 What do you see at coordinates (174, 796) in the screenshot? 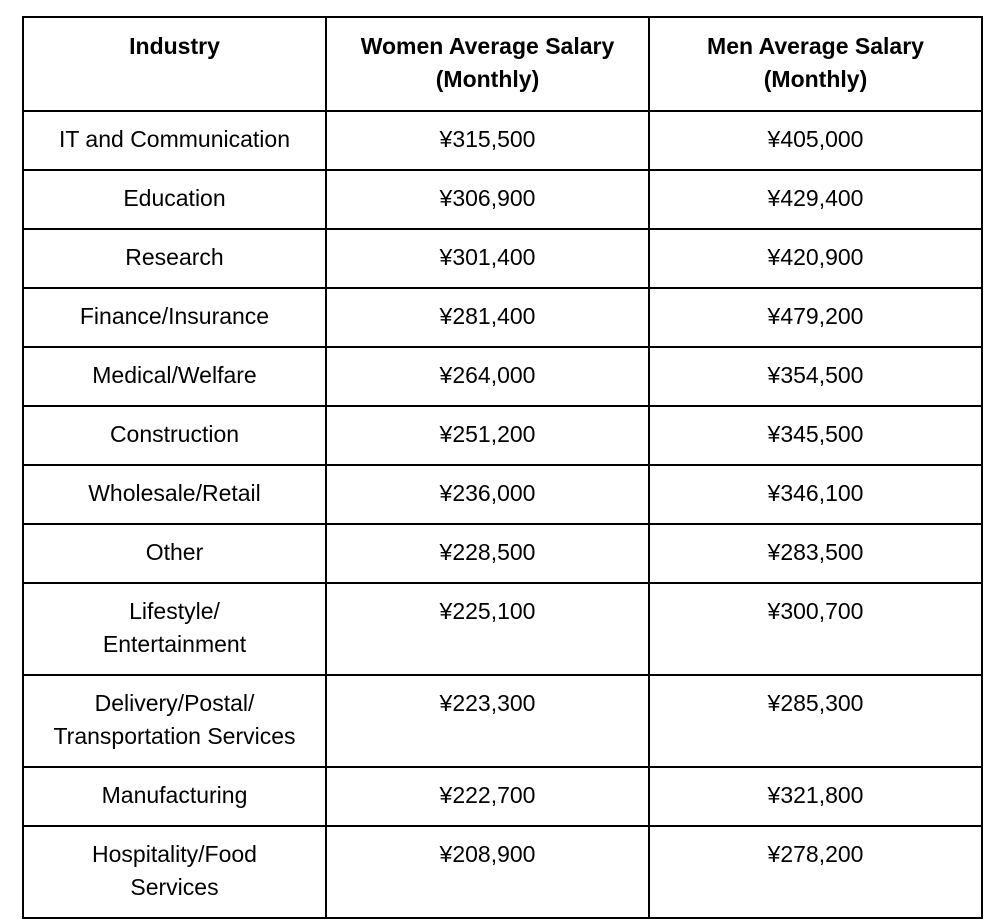
I see `industry-cell: Manufacturing` at bounding box center [174, 796].